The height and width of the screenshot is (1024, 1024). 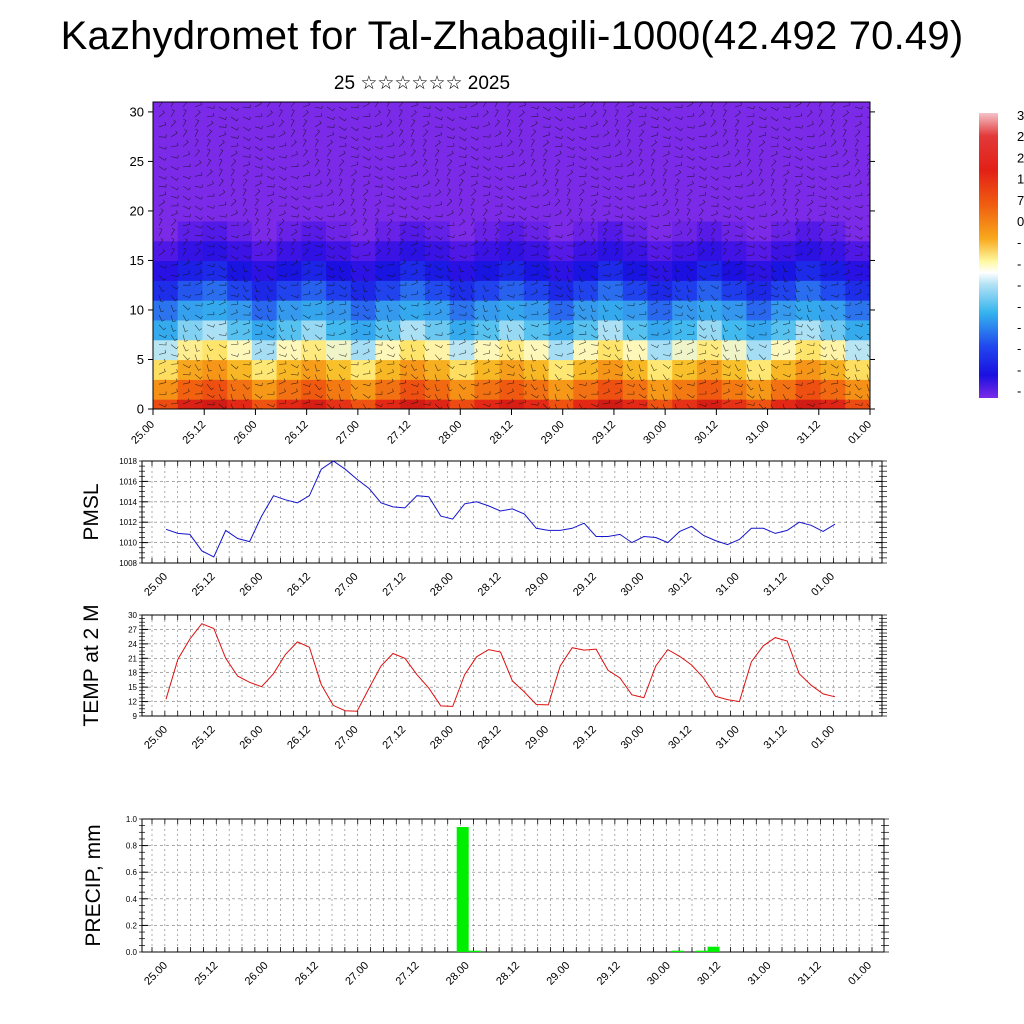 What do you see at coordinates (502, 433) in the screenshot?
I see `x-tick-label: 28.12` at bounding box center [502, 433].